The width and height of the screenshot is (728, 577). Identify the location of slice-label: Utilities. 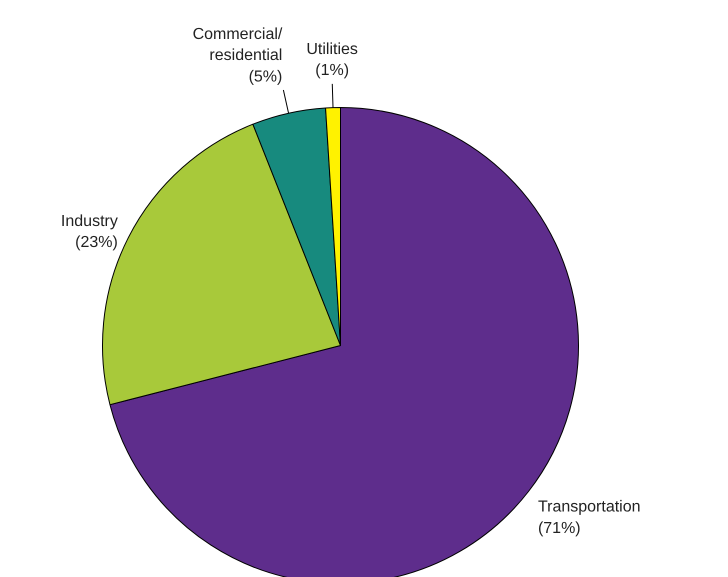
(332, 49).